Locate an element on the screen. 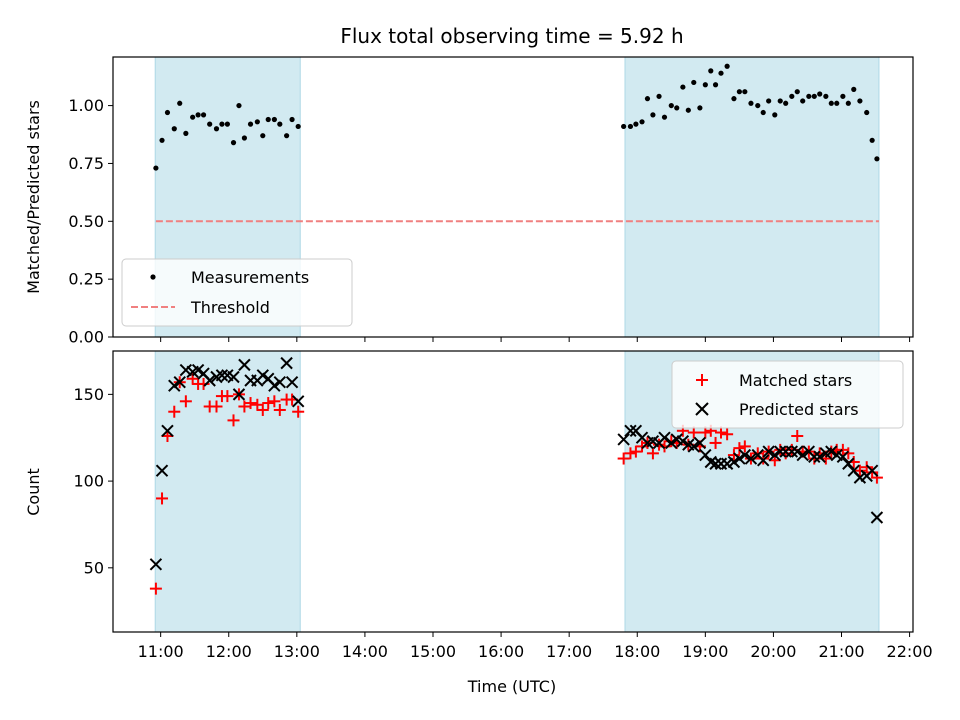 Image resolution: width=960 pixels, height=720 pixels. bottom-legend: Matched stars Predicted stars is located at coordinates (787, 394).